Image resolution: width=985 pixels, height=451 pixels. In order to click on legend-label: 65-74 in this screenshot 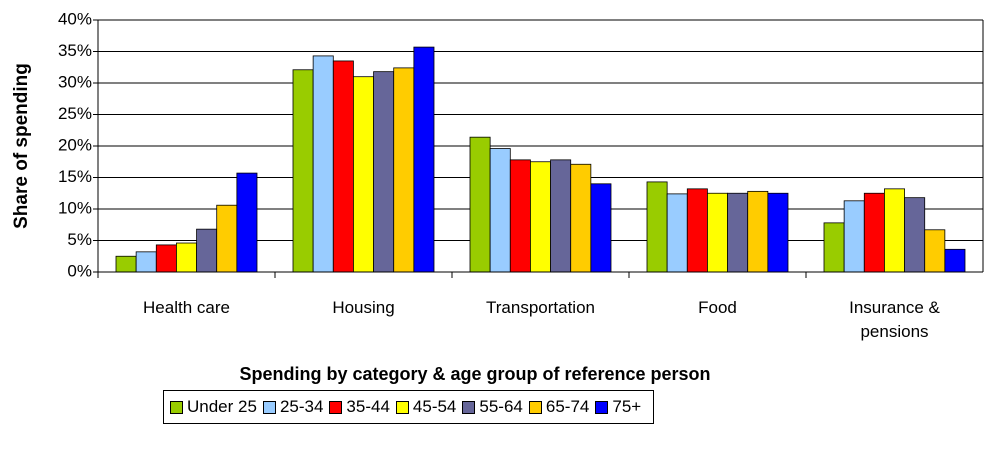, I will do `click(567, 406)`.